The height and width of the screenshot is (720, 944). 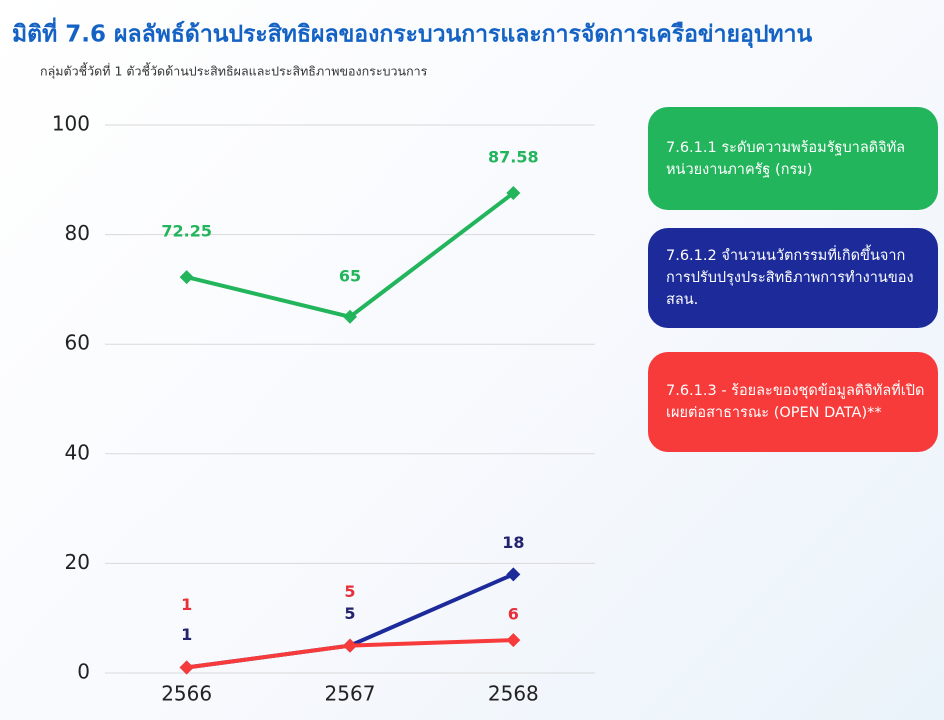 What do you see at coordinates (513, 614) in the screenshot?
I see `data-label: 6` at bounding box center [513, 614].